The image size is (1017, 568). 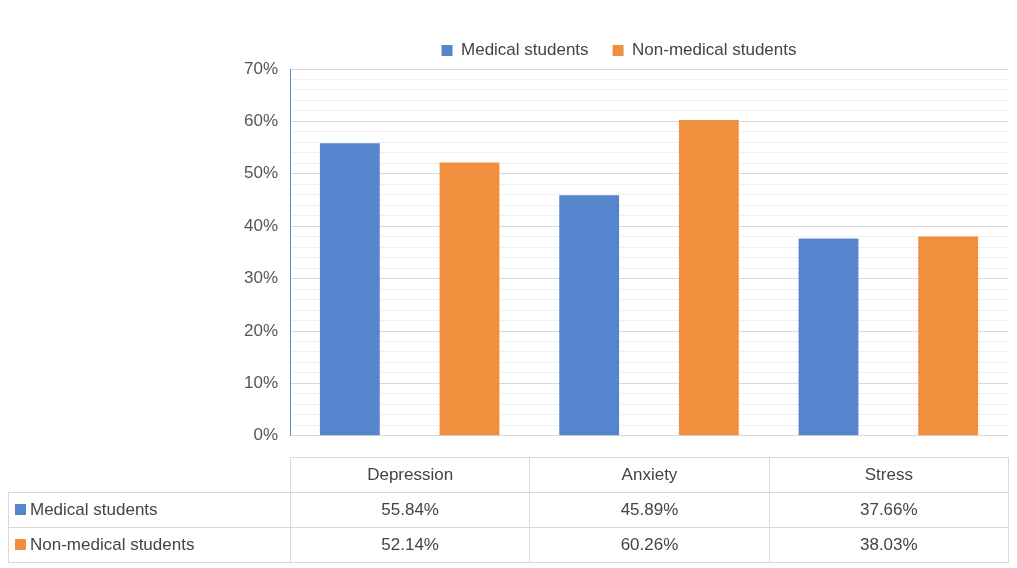 What do you see at coordinates (260, 173) in the screenshot?
I see `y-tick-label: 50%` at bounding box center [260, 173].